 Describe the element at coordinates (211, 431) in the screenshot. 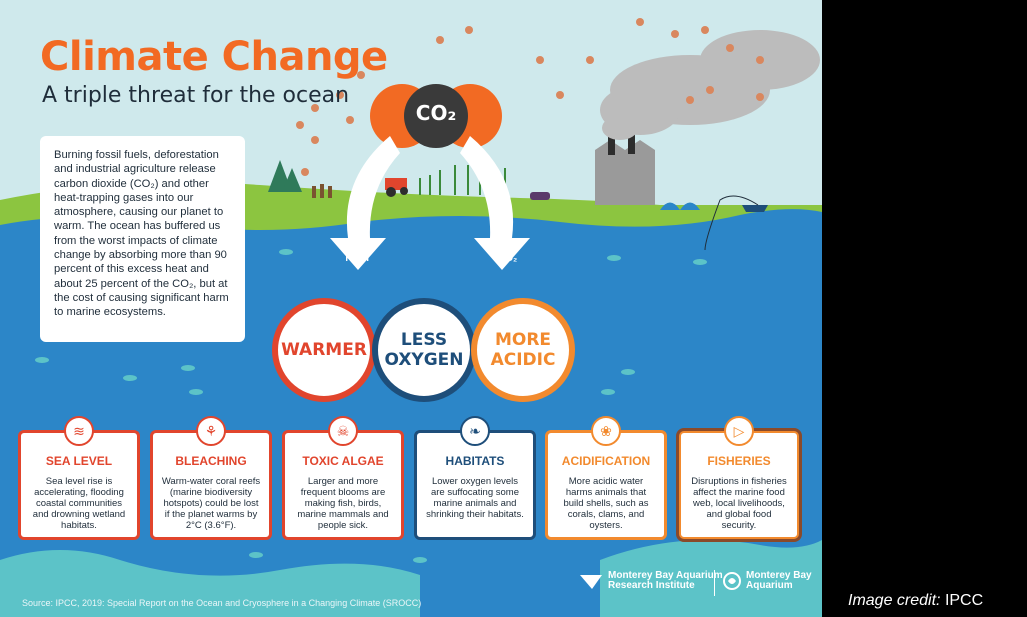

I see `coral-icon: ⚘` at that location.